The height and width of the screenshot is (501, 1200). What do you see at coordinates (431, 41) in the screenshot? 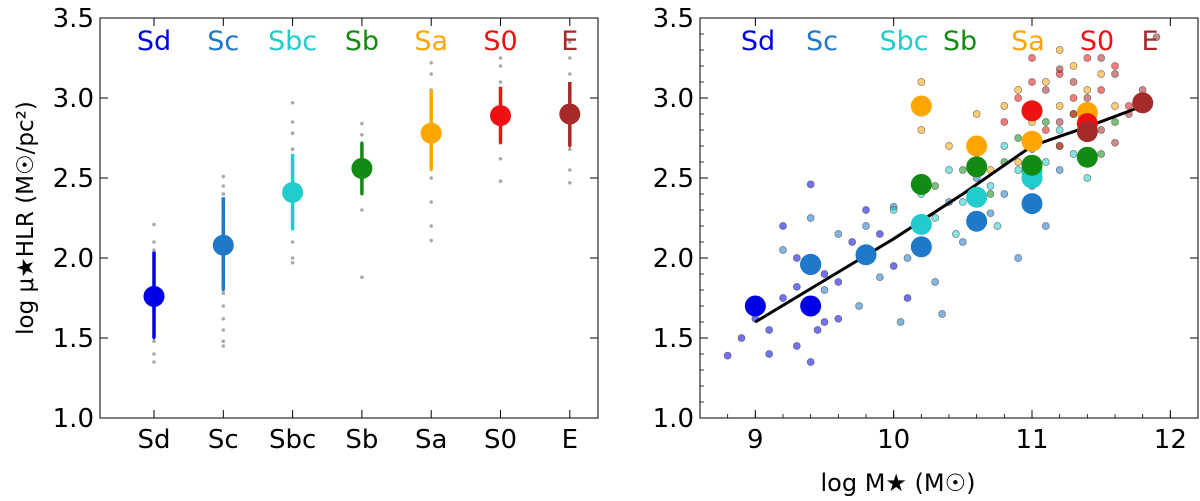
I see `left-type-label-Sa: Sa` at bounding box center [431, 41].